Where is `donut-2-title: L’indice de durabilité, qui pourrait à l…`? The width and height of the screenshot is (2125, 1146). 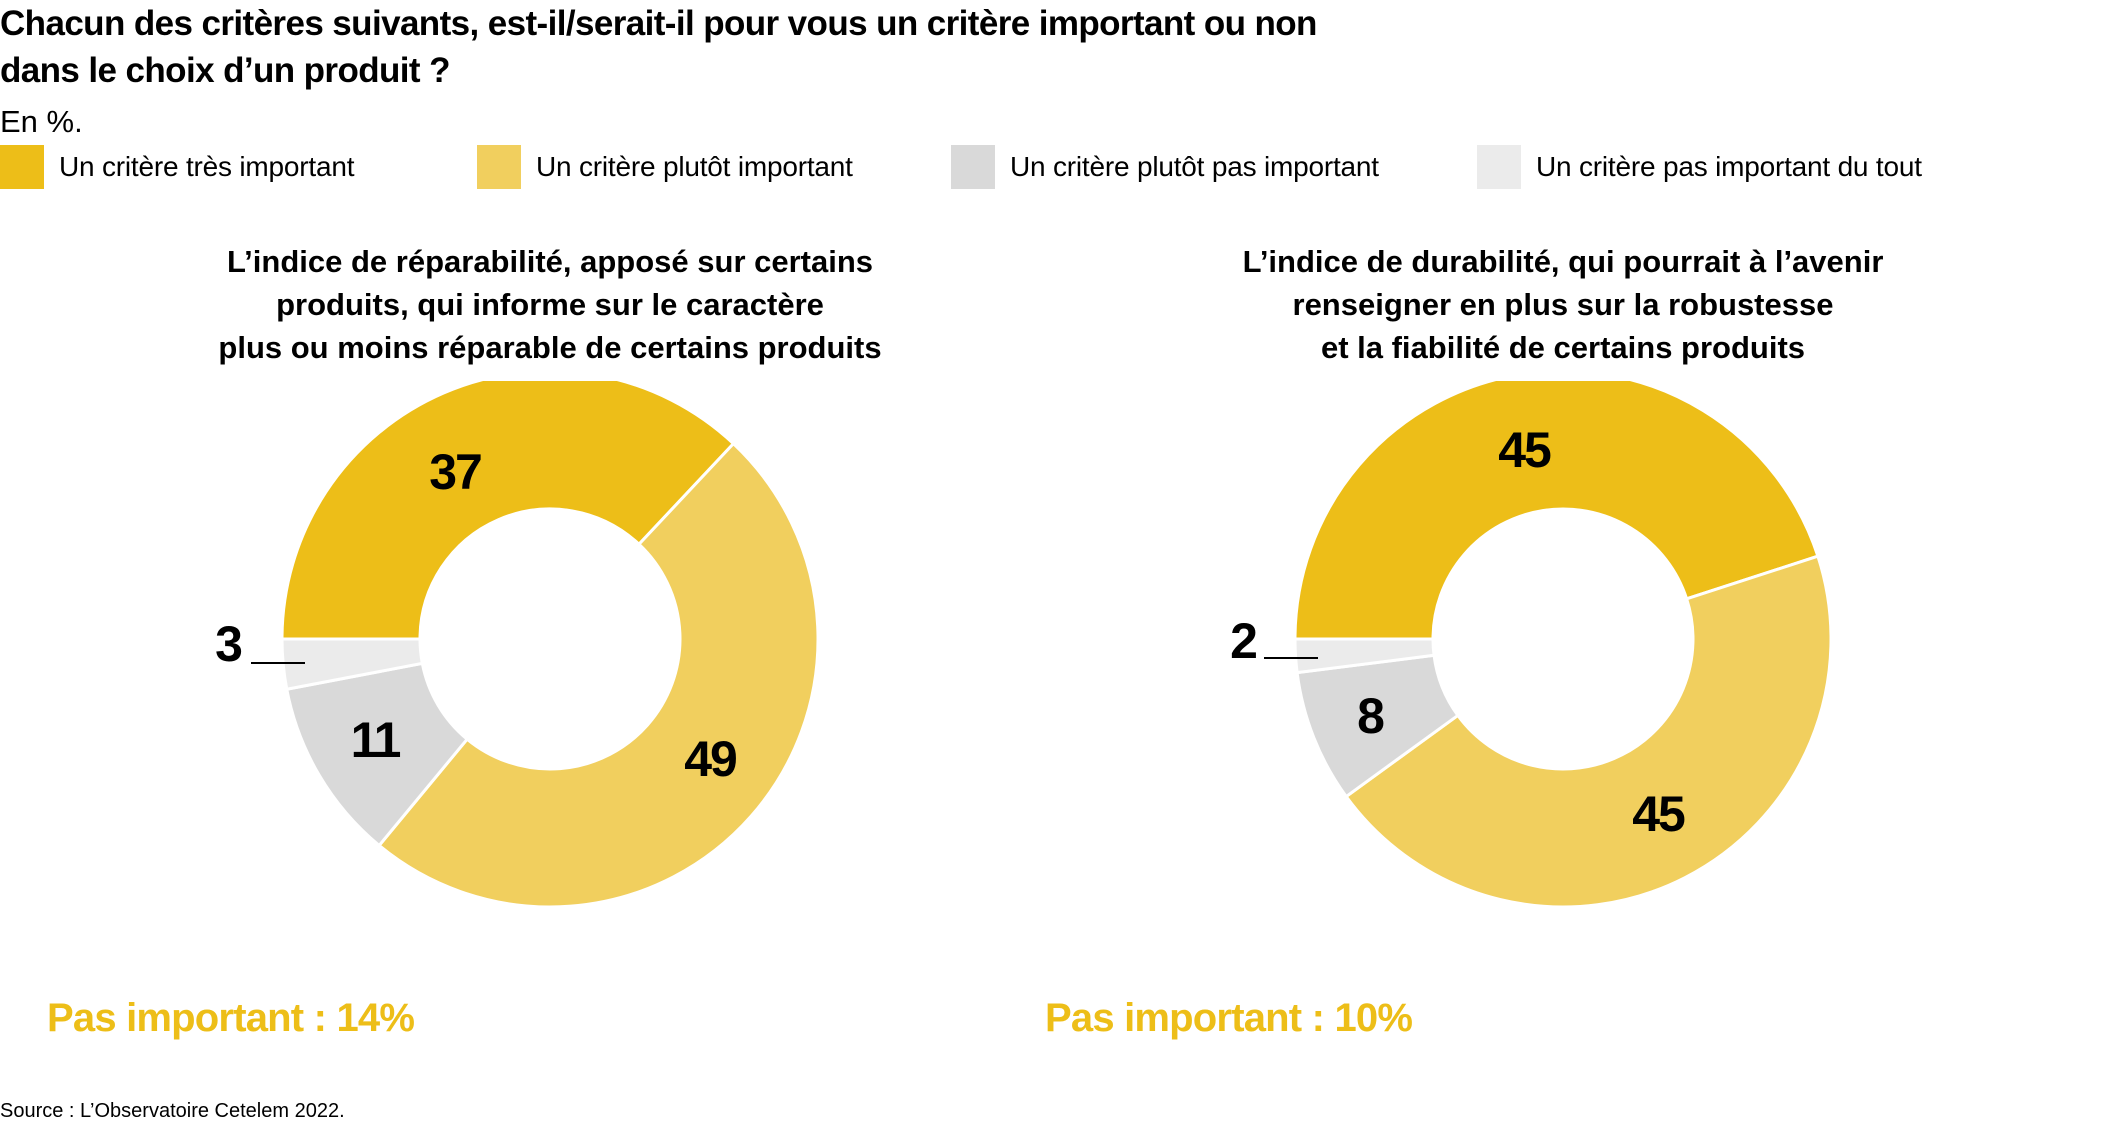
donut-2-title: L’indice de durabilité, qui pourrait à l… is located at coordinates (1563, 304).